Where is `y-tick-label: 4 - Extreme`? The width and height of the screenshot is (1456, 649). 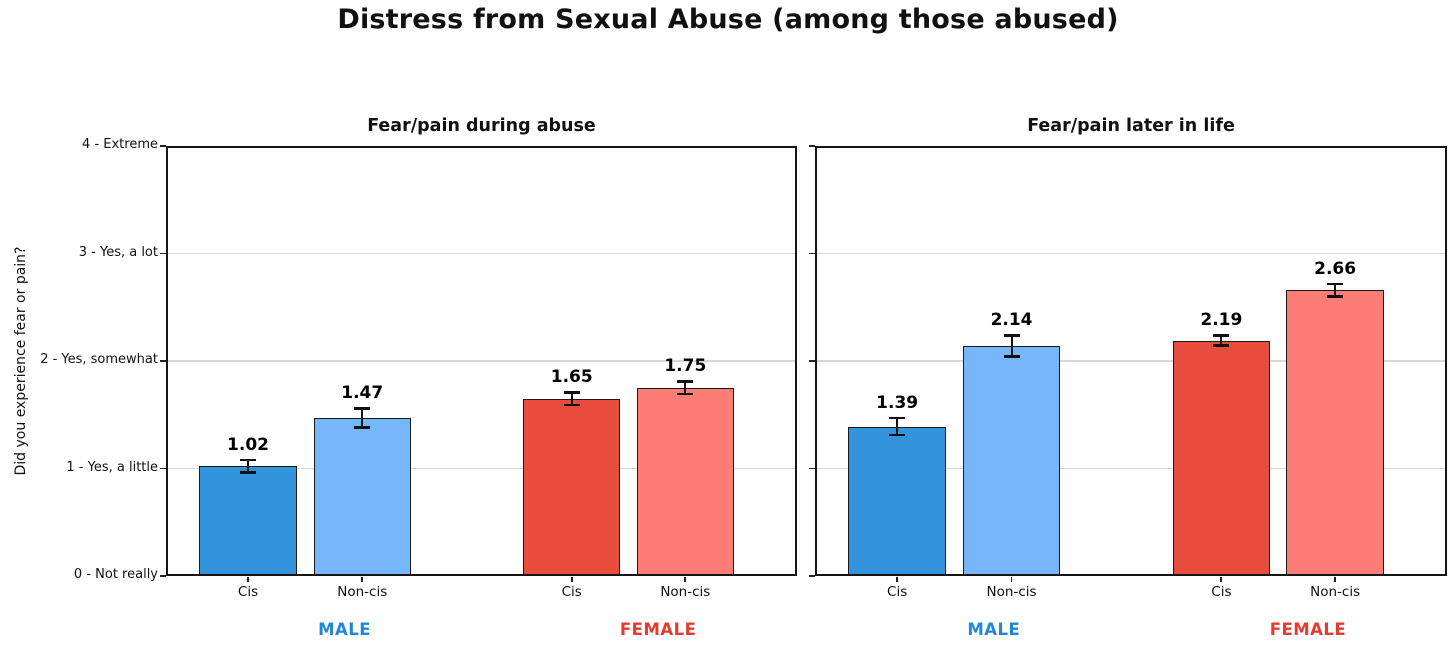 y-tick-label: 4 - Extreme is located at coordinates (120, 144).